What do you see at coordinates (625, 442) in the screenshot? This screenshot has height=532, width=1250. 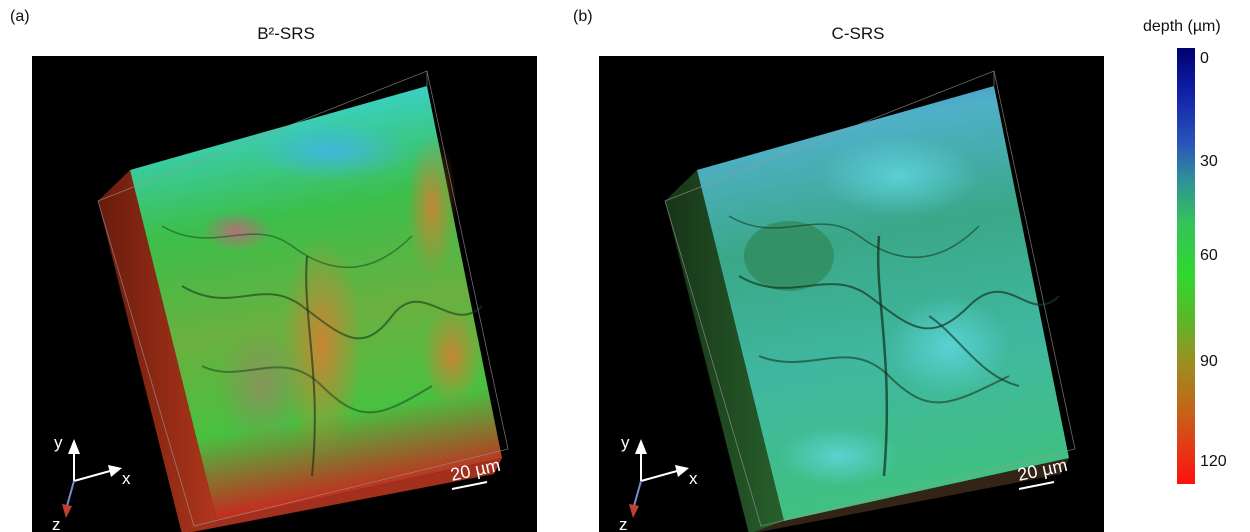 I see `axis-y-label-b: y` at bounding box center [625, 442].